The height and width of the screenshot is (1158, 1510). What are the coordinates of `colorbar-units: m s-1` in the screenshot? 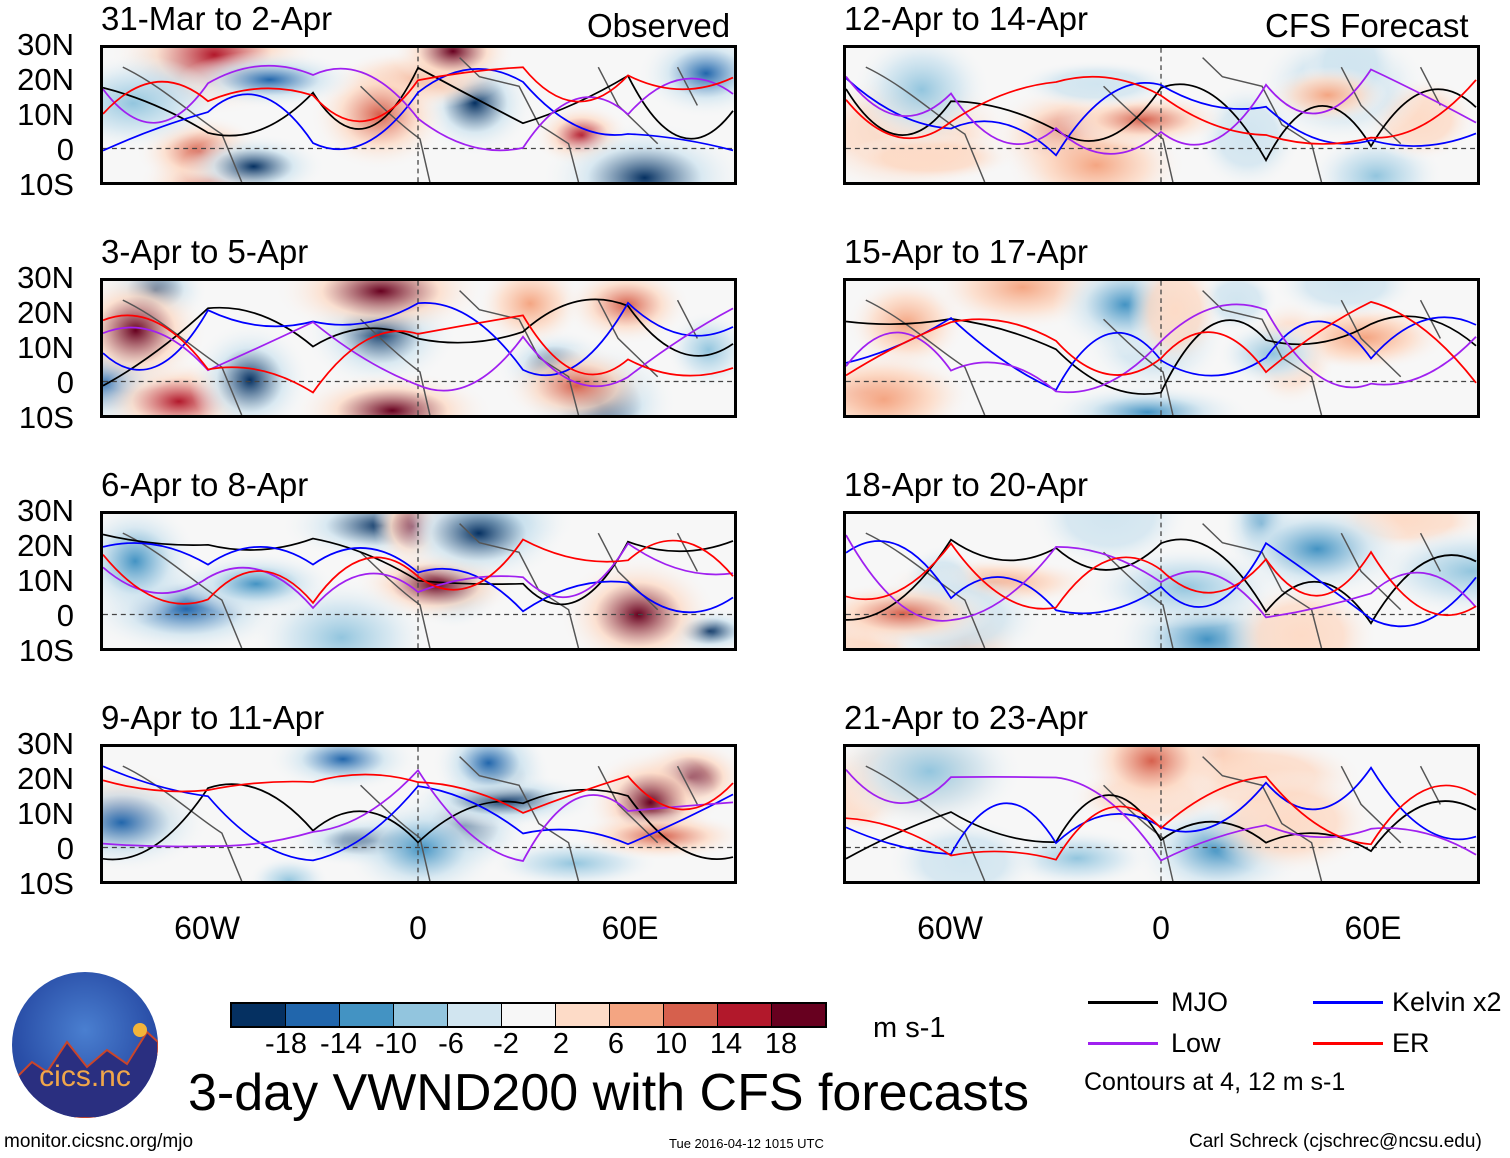 It's located at (909, 1028).